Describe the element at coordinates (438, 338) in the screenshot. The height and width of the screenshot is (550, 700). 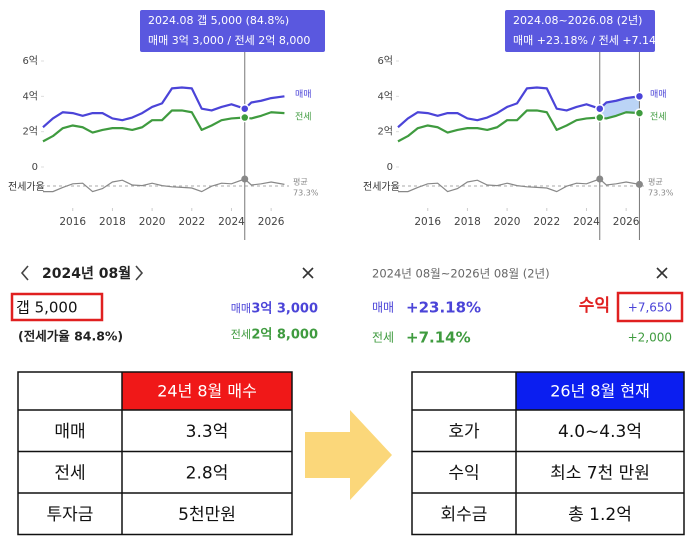
I see `row-value: +7.14%` at that location.